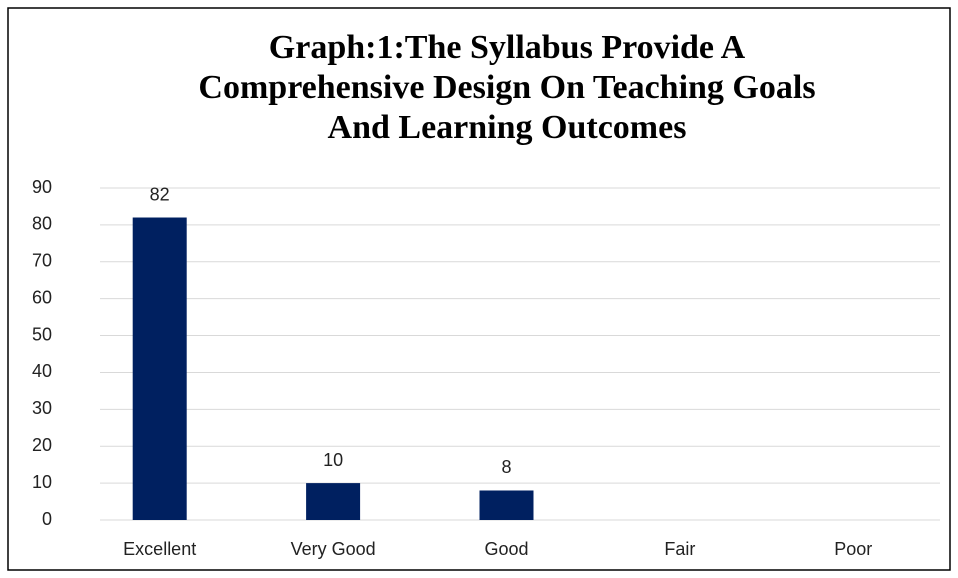  I want to click on y-tick-label: 60, so click(42, 297).